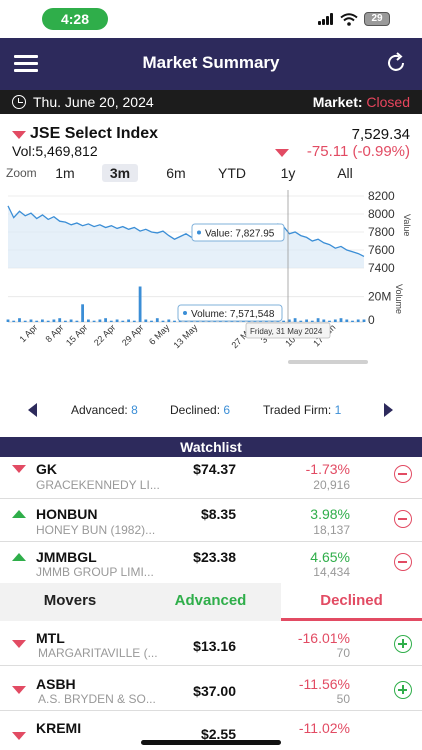 This screenshot has width=422, height=750. Describe the element at coordinates (379, 297) in the screenshot. I see `volume-tick-label: 20M` at that location.